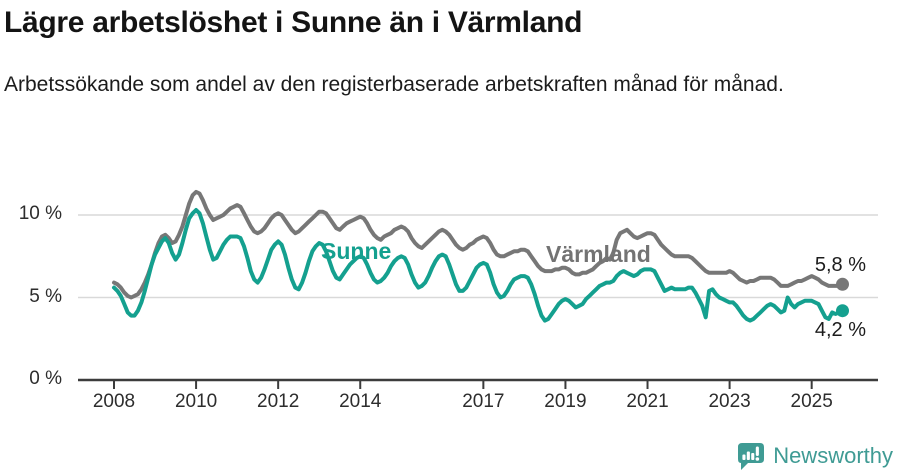 This screenshot has width=900, height=474. I want to click on x-axis-label-2025: 2025, so click(811, 401).